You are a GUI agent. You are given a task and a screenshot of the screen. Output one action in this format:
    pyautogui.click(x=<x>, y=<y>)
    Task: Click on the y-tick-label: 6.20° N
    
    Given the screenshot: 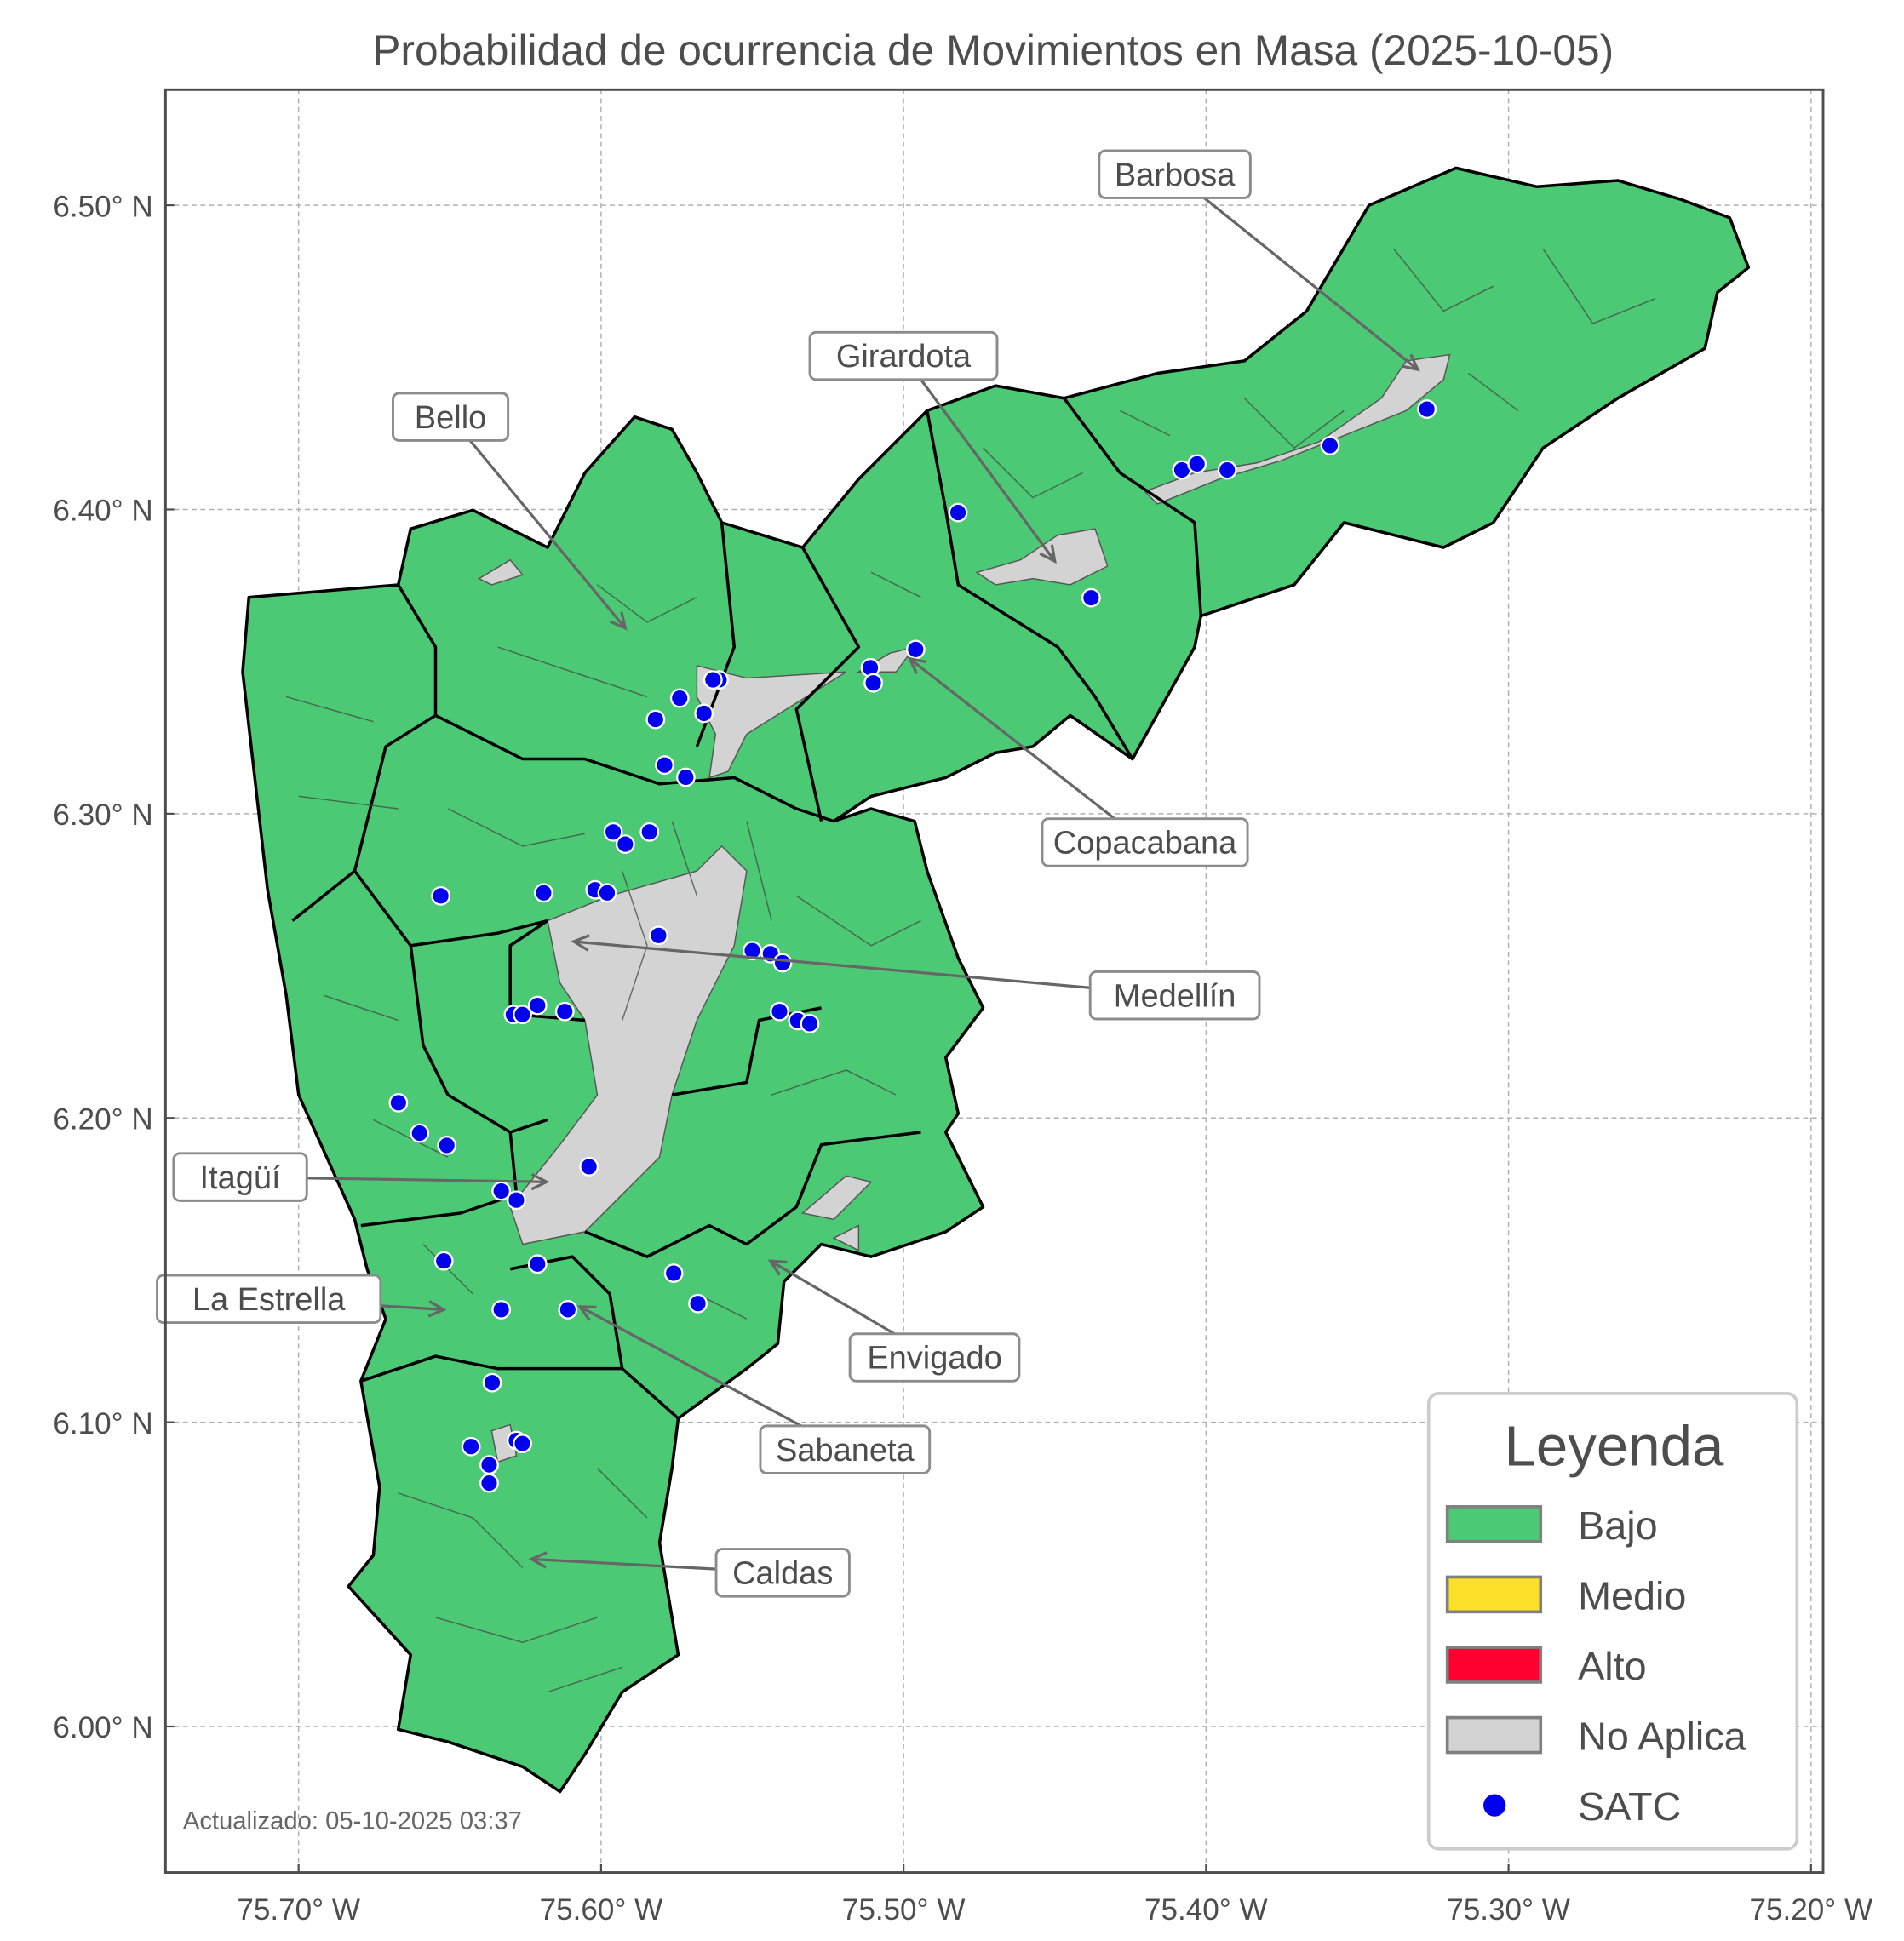 What is the action you would take?
    pyautogui.click(x=103, y=1119)
    